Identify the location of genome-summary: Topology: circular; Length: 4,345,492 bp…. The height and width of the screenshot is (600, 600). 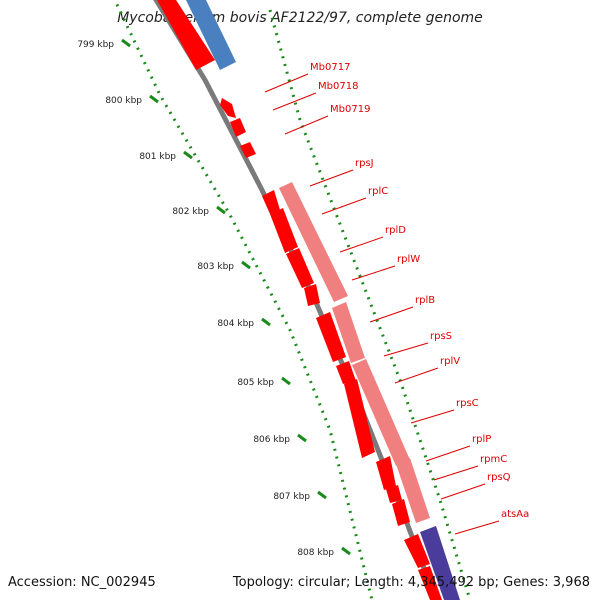
(411, 582).